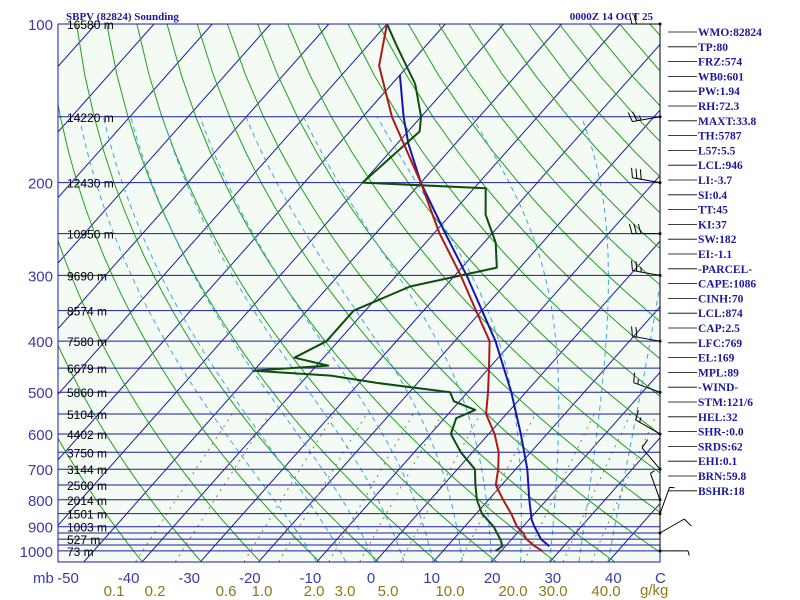 Image resolution: width=800 pixels, height=600 pixels. What do you see at coordinates (87, 515) in the screenshot?
I see `height-label: 1501 m` at bounding box center [87, 515].